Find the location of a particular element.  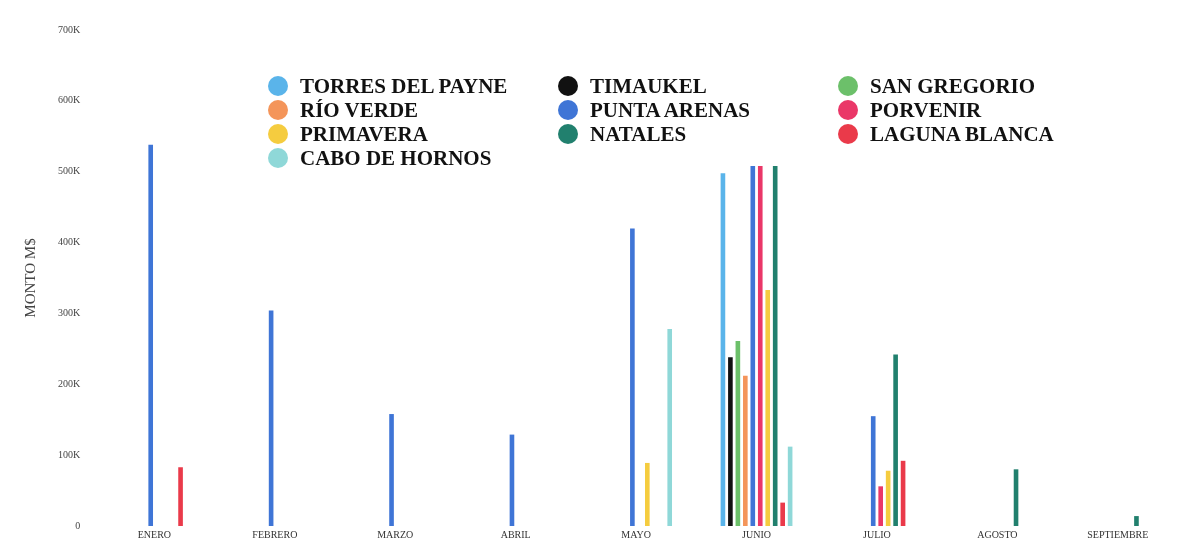

legend-label: NATALES is located at coordinates (638, 134).